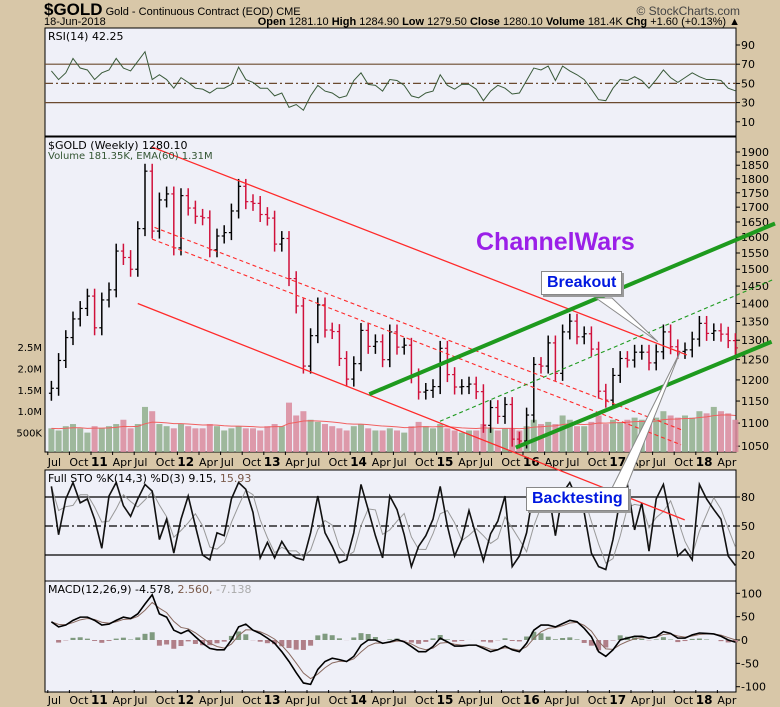 This screenshot has width=780, height=707. Describe the element at coordinates (185, 462) in the screenshot. I see `x-axis-label: 12` at that location.